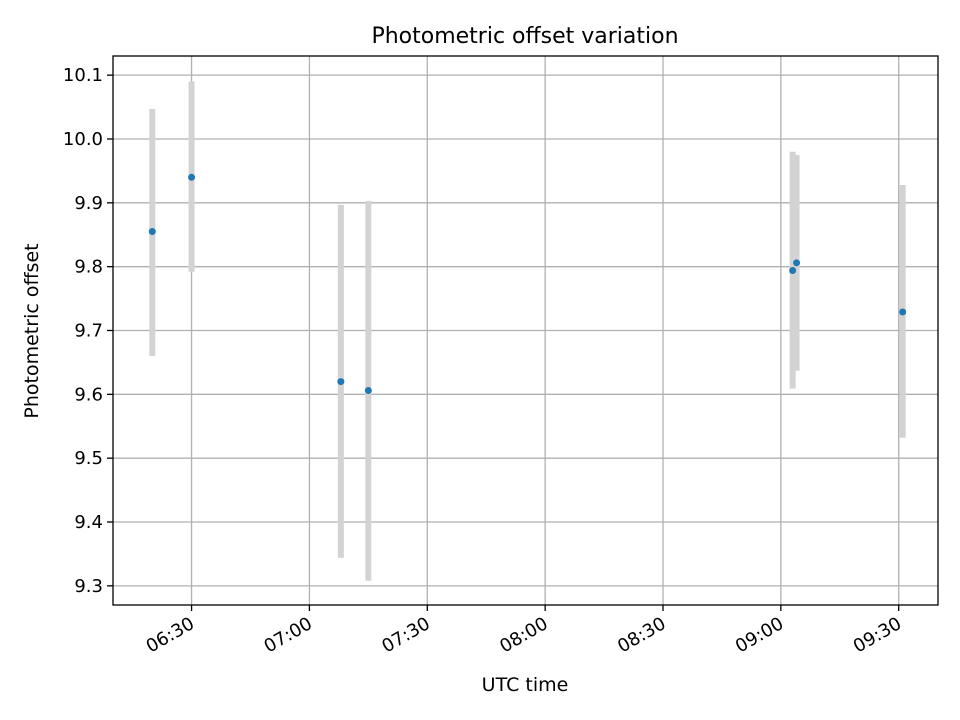 Image resolution: width=960 pixels, height=720 pixels. What do you see at coordinates (525, 685) in the screenshot?
I see `x-axis-label: UTC time` at bounding box center [525, 685].